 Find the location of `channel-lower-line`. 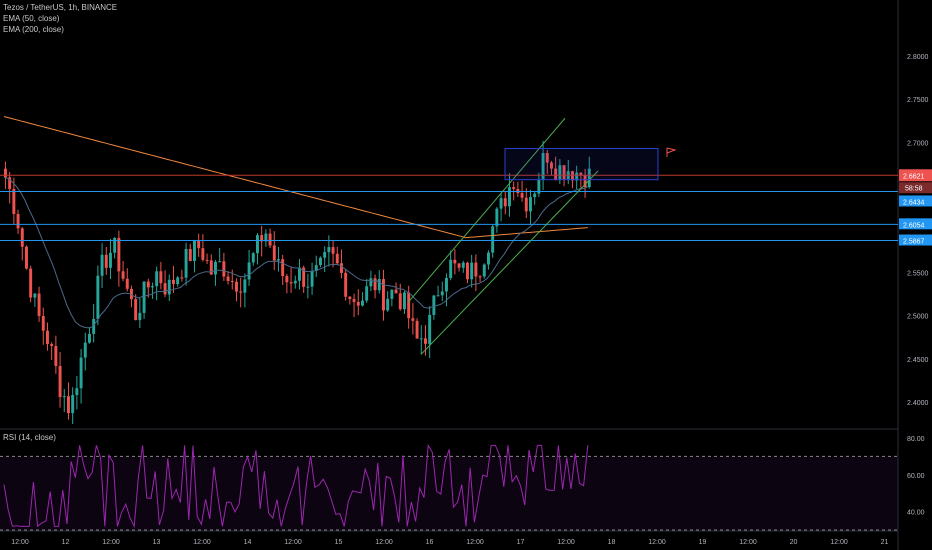

channel-lower-line is located at coordinates (509, 262).